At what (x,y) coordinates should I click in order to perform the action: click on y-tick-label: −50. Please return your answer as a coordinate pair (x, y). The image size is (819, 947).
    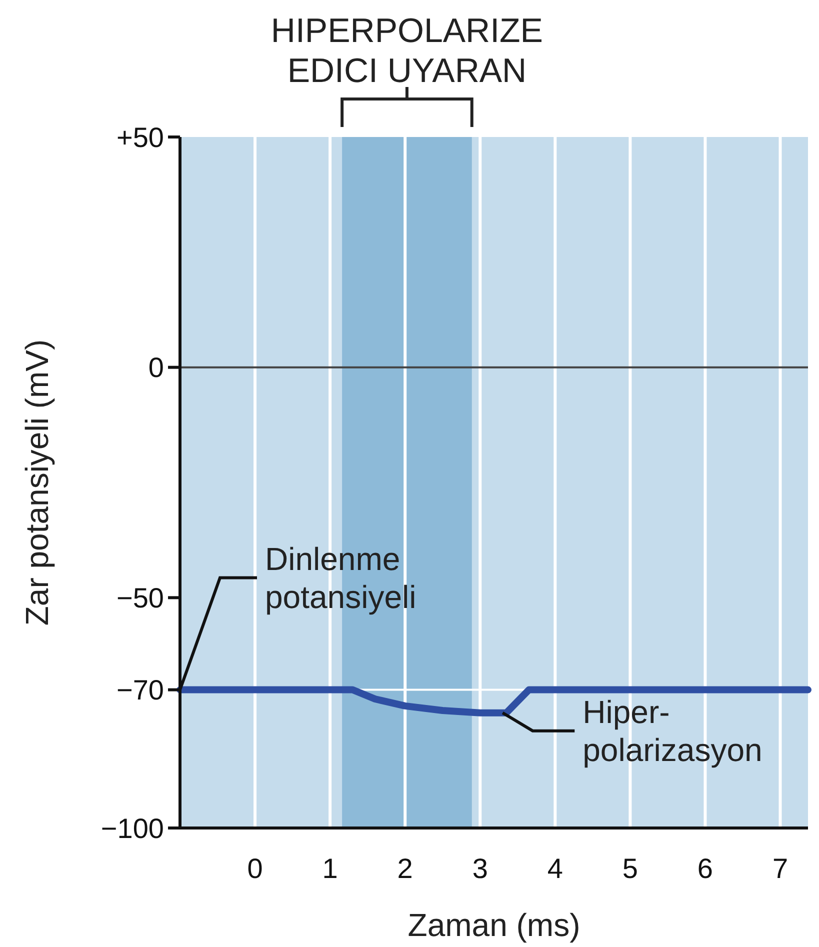
    Looking at the image, I should click on (140, 598).